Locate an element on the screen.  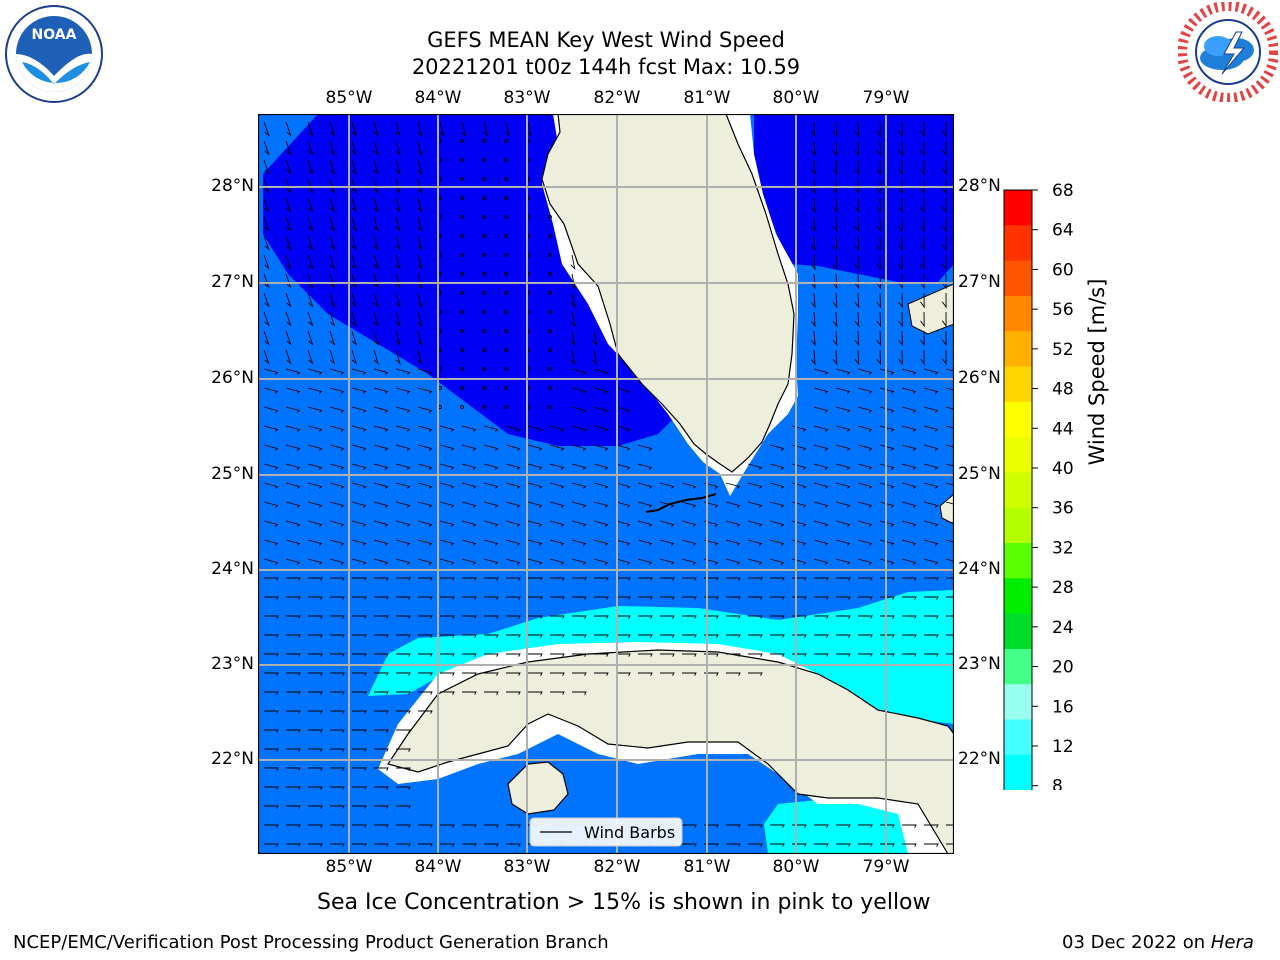
cuba-north-cyan-region is located at coordinates (661, 657).